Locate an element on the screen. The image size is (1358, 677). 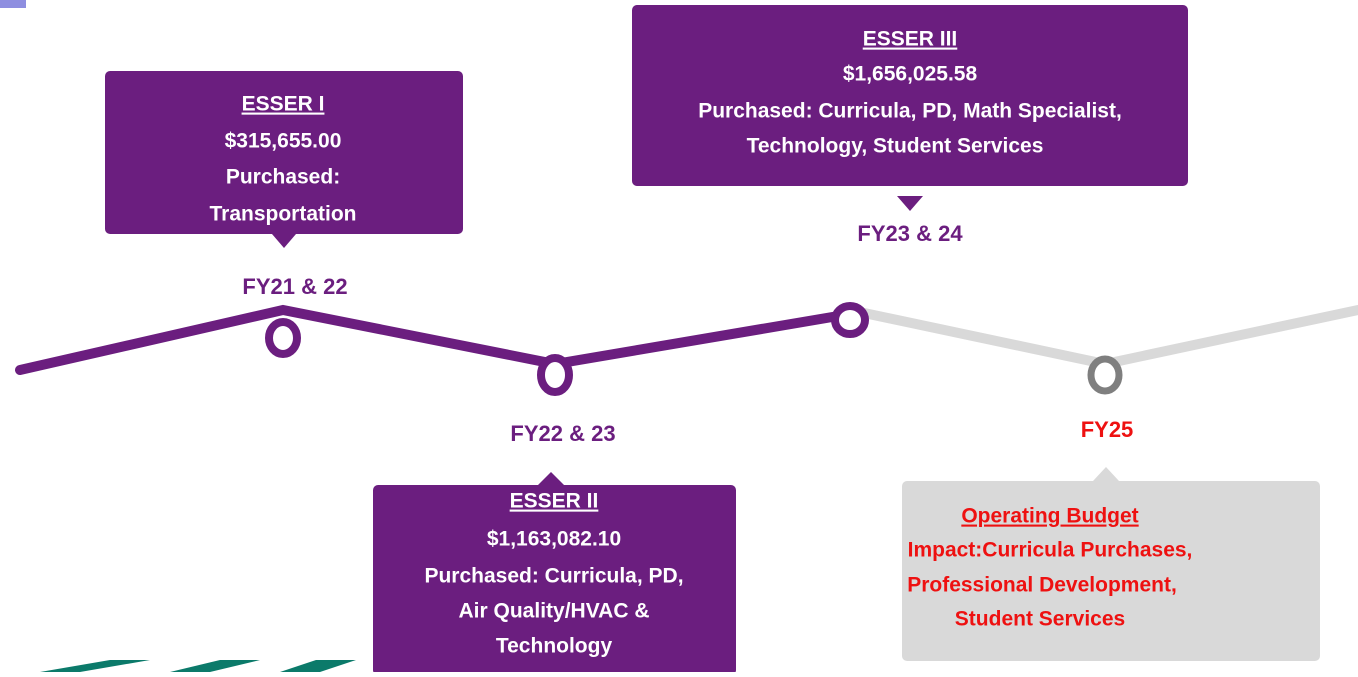
box-line: Professional Development, is located at coordinates (1042, 585).